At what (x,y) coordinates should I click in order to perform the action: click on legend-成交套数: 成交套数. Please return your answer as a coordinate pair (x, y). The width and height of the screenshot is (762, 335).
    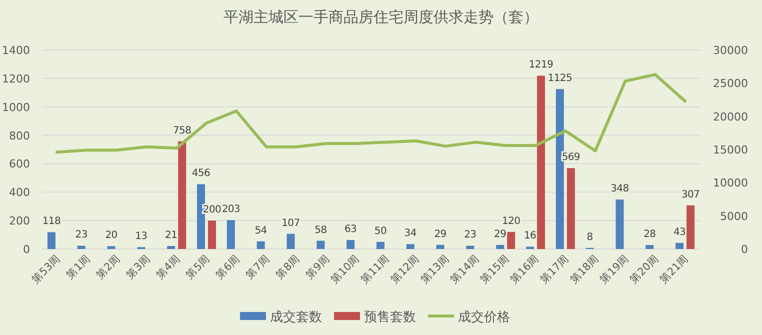
    Looking at the image, I should click on (281, 317).